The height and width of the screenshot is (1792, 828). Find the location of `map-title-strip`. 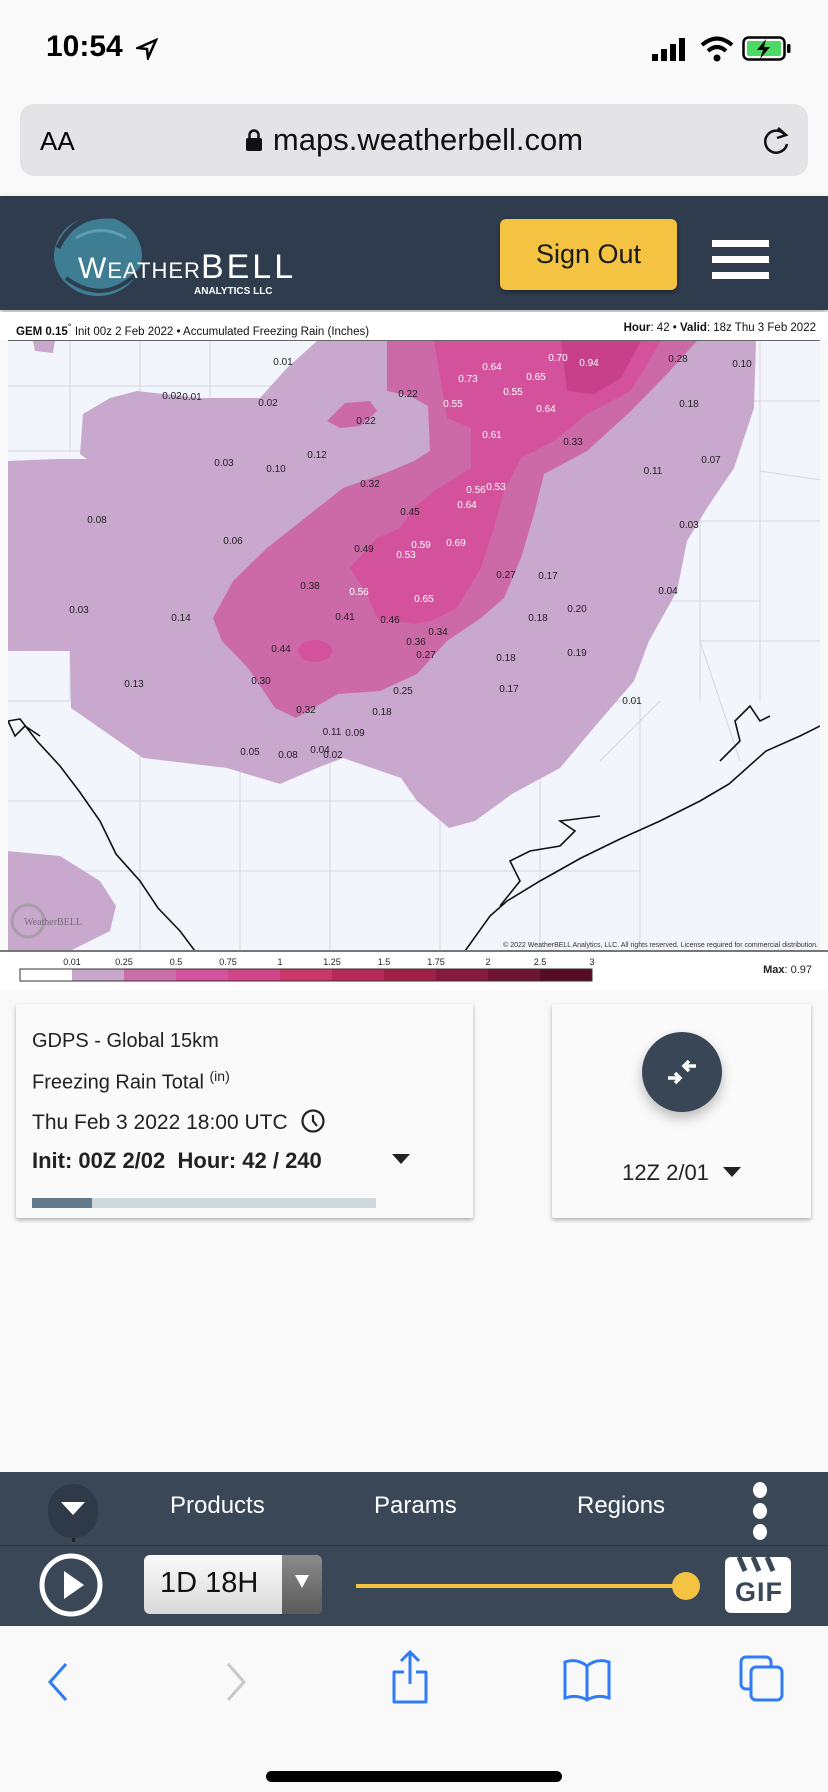

map-title-strip is located at coordinates (414, 326).